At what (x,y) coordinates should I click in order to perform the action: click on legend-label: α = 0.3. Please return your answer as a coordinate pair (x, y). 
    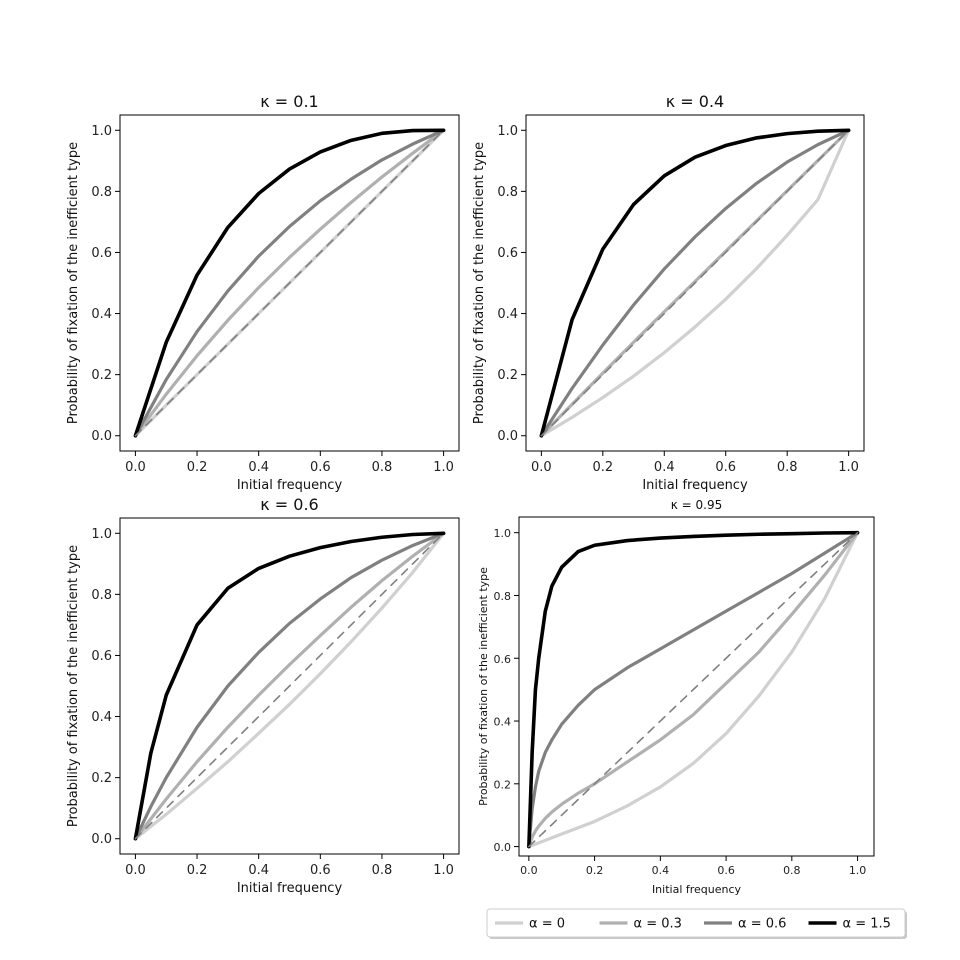
    Looking at the image, I should click on (658, 924).